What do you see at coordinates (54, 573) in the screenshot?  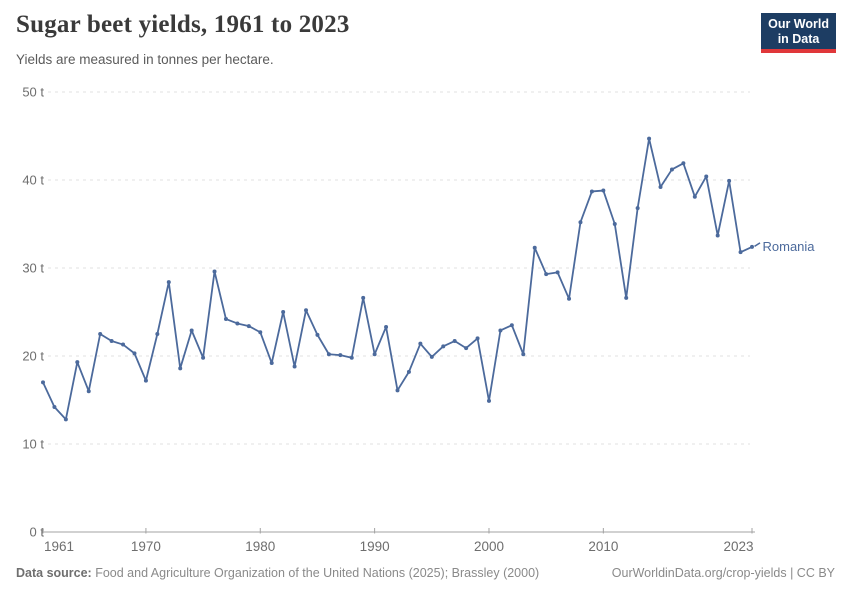 I see `data-source-label: Data source:` at bounding box center [54, 573].